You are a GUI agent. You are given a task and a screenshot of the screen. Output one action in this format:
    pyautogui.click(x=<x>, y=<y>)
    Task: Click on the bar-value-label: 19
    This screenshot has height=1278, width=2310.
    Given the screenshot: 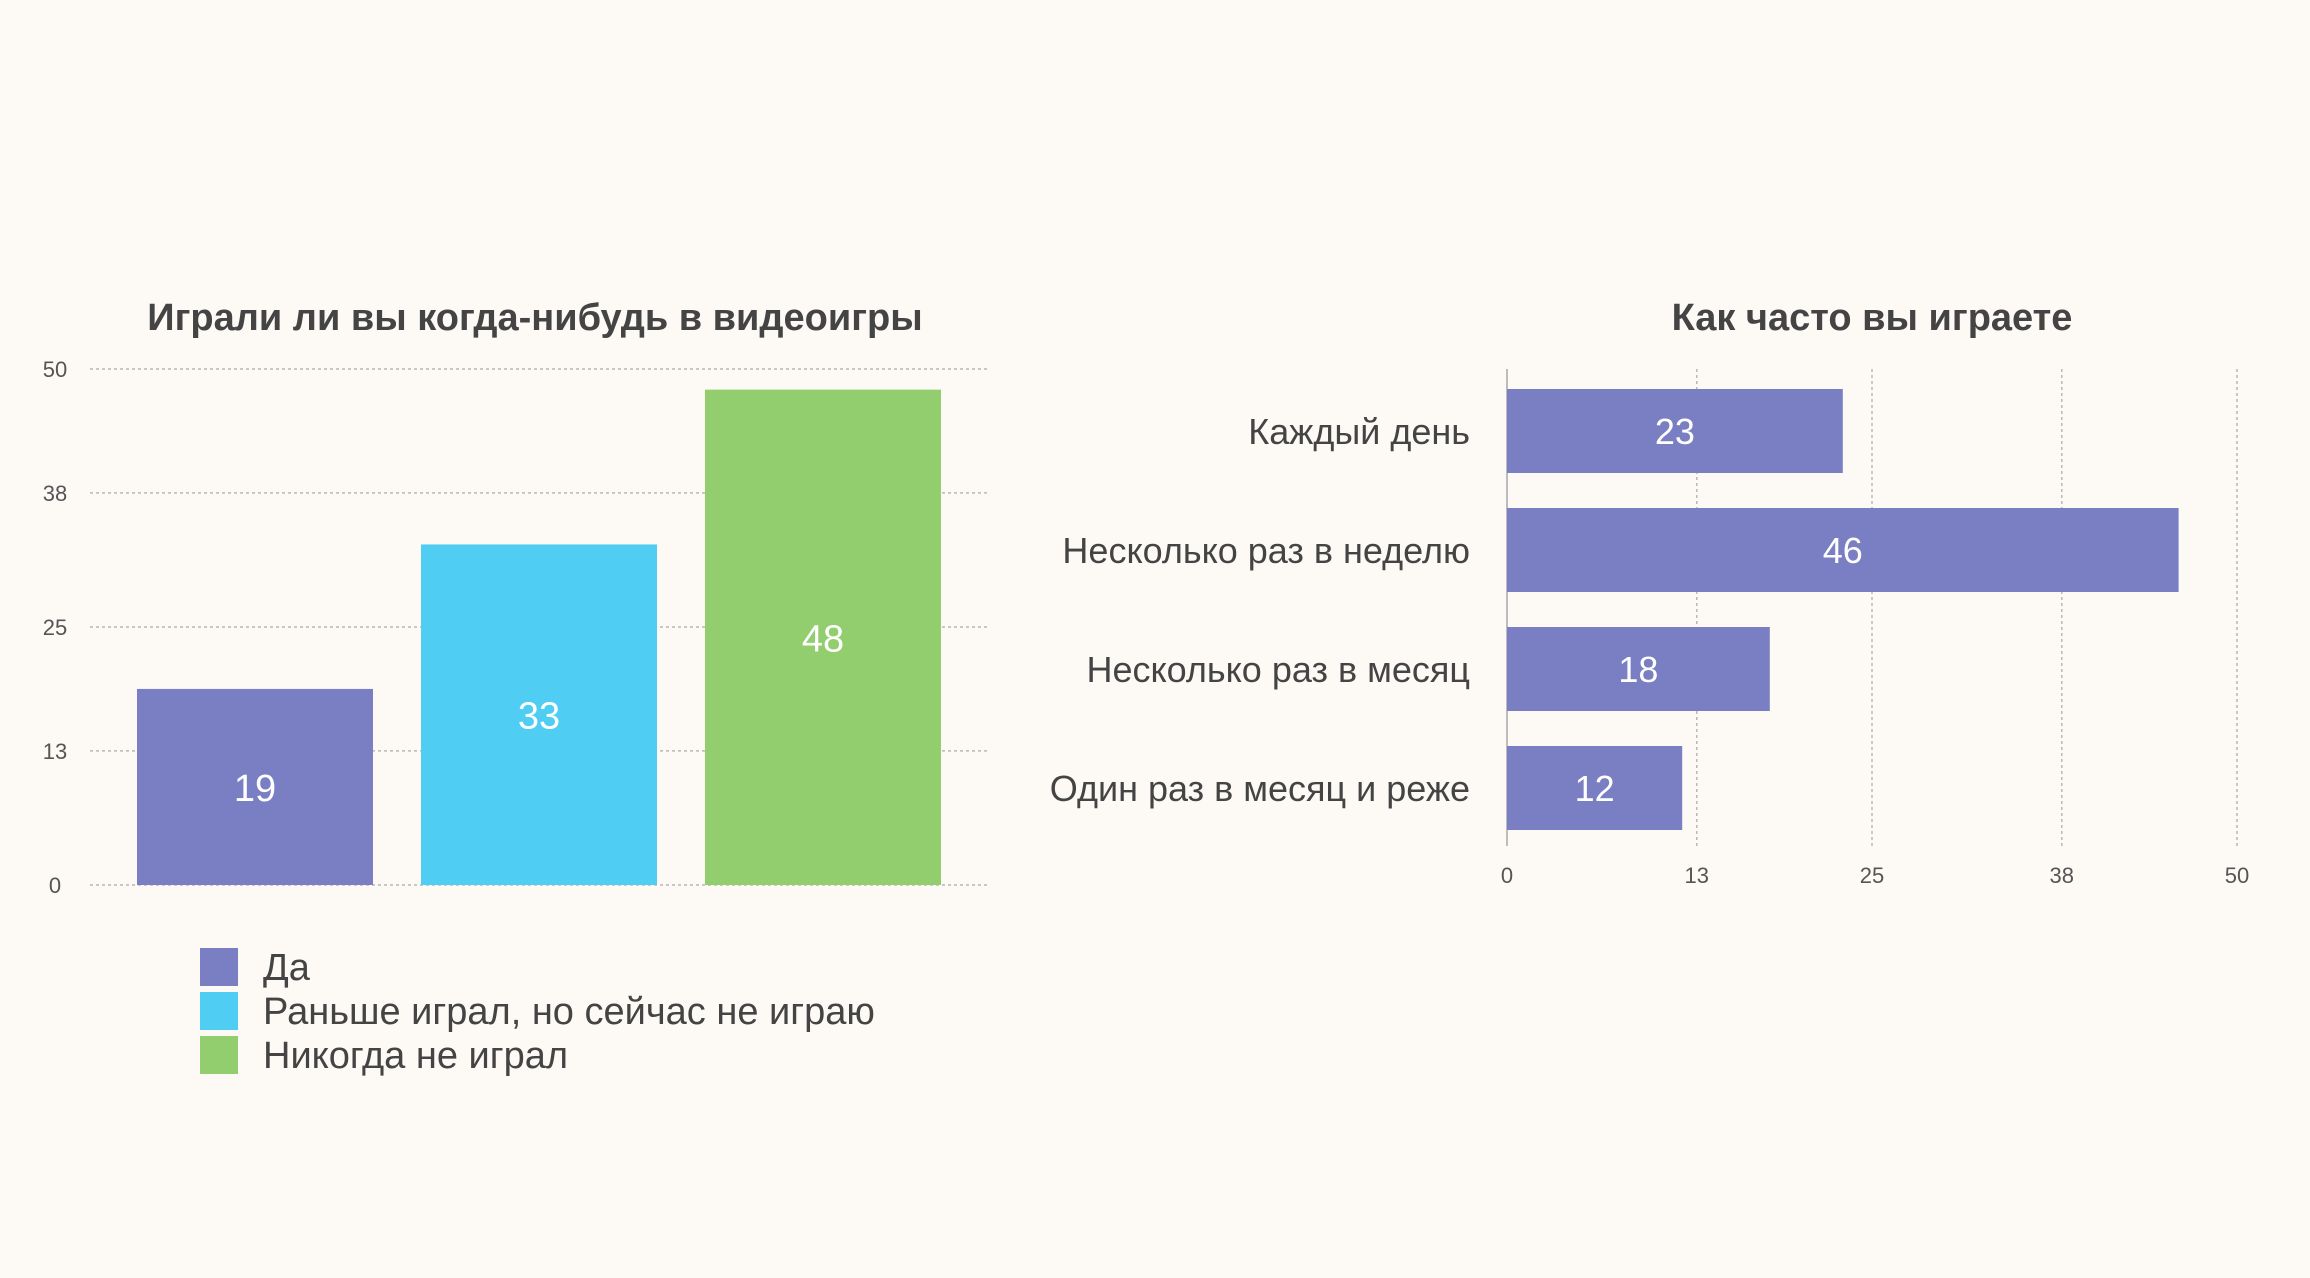 What is the action you would take?
    pyautogui.click(x=255, y=789)
    